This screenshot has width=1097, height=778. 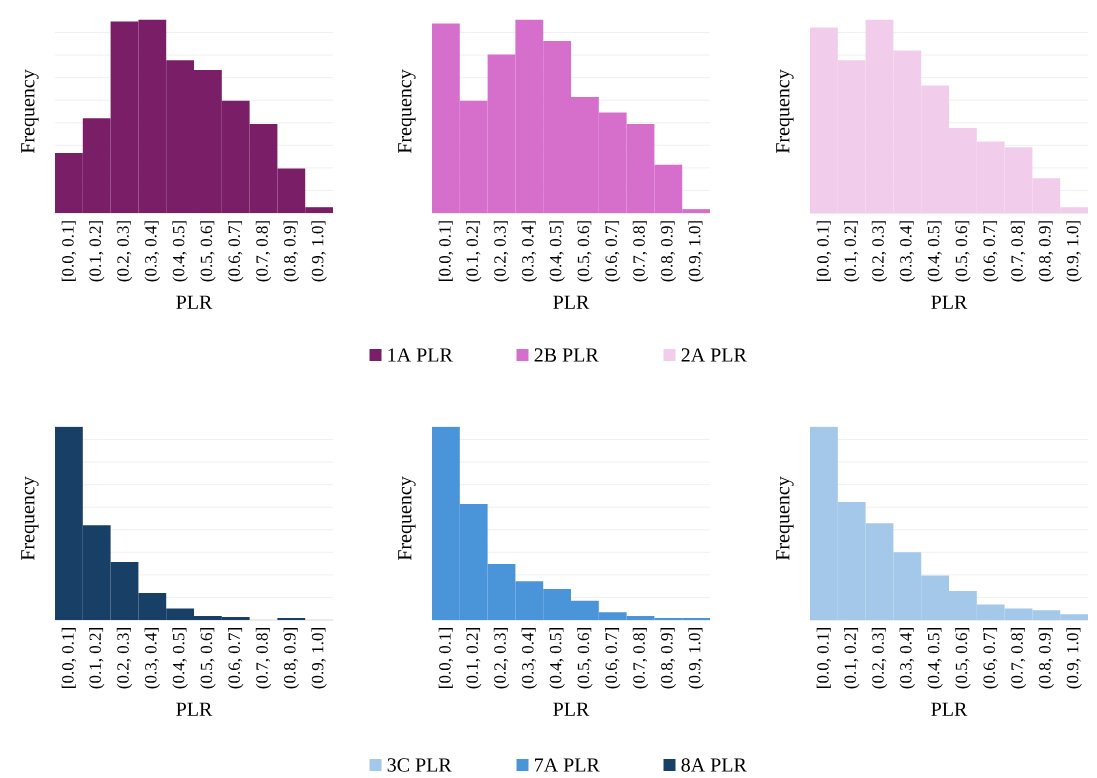 What do you see at coordinates (566, 355) in the screenshot?
I see `legend-label: 2B PLR` at bounding box center [566, 355].